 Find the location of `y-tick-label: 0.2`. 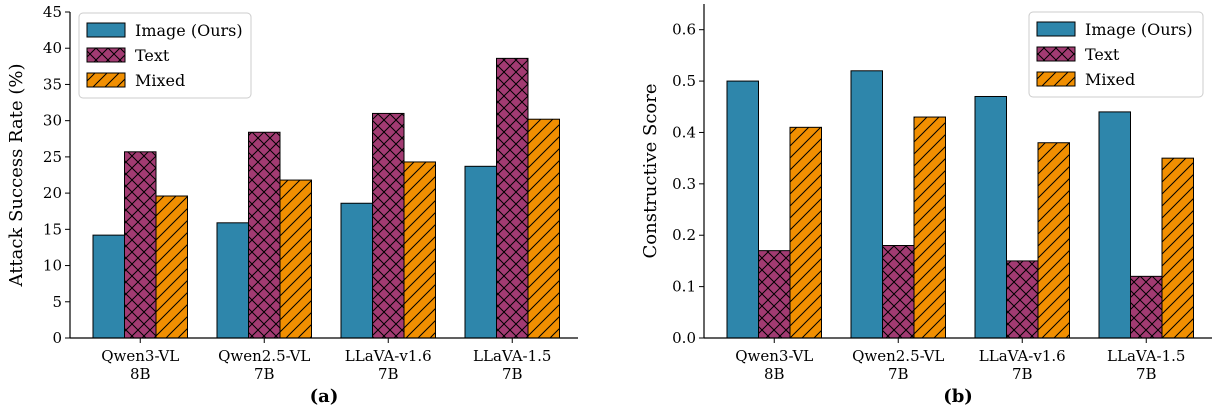

y-tick-label: 0.2 is located at coordinates (684, 235).